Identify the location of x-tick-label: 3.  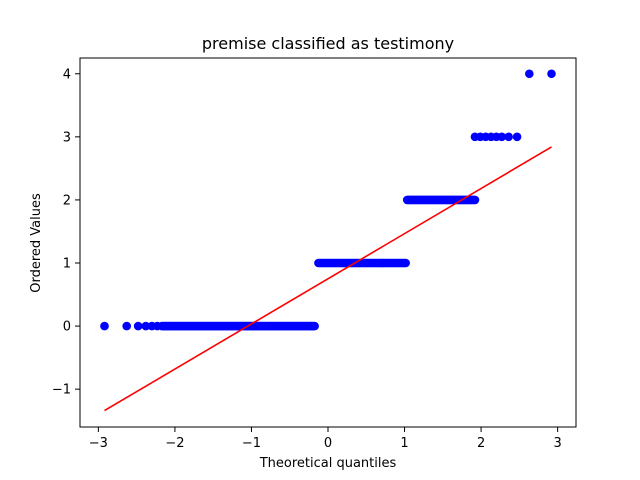
(557, 443).